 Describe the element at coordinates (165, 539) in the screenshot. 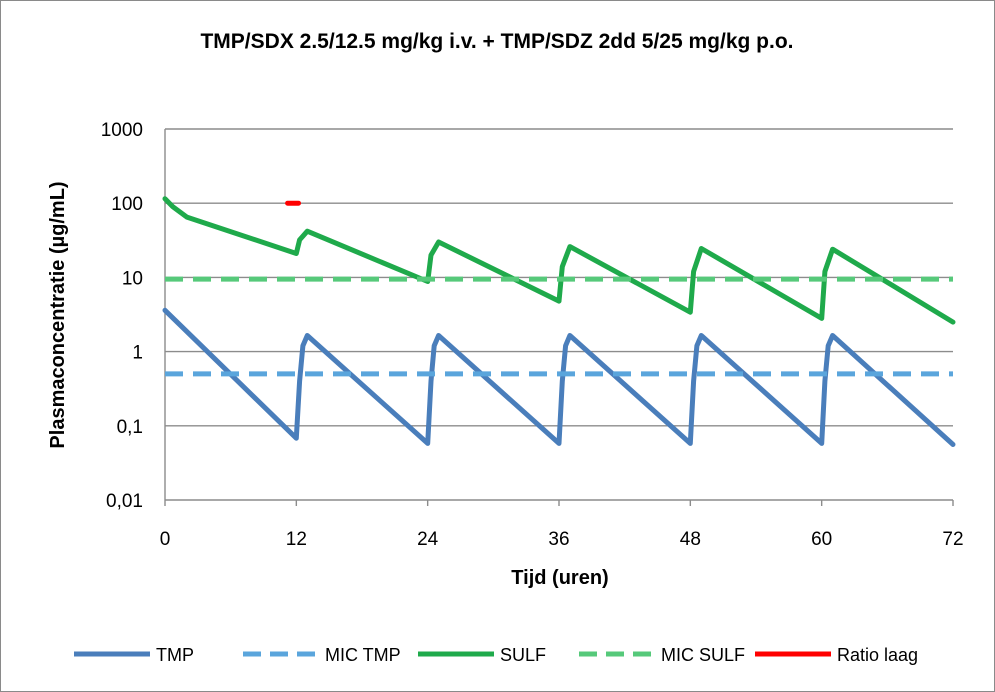

I see `x-tick-label: 0` at that location.